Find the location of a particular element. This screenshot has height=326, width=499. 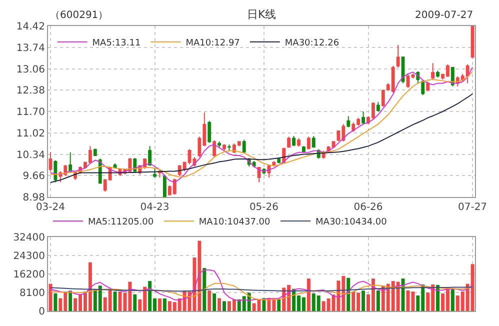

chart-title: 日K线 is located at coordinates (261, 14).